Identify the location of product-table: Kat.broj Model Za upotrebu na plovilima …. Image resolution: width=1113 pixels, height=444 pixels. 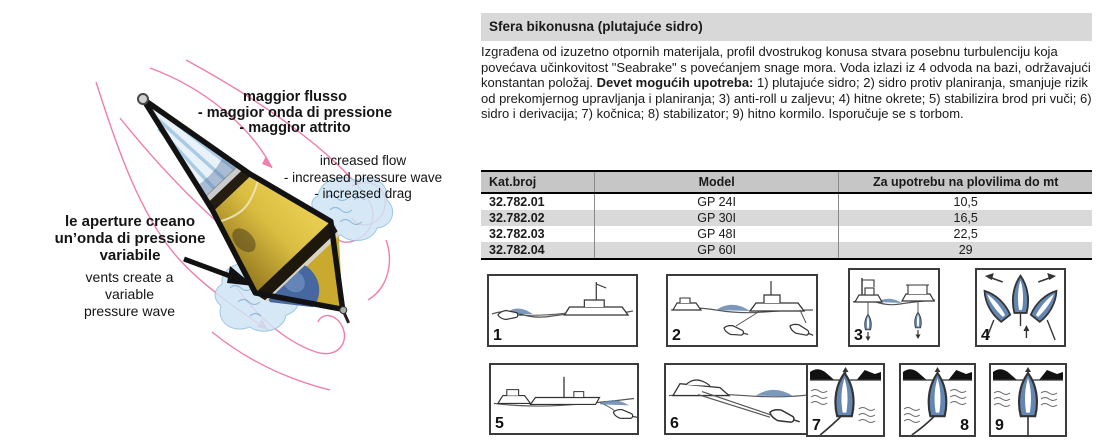
(786, 215).